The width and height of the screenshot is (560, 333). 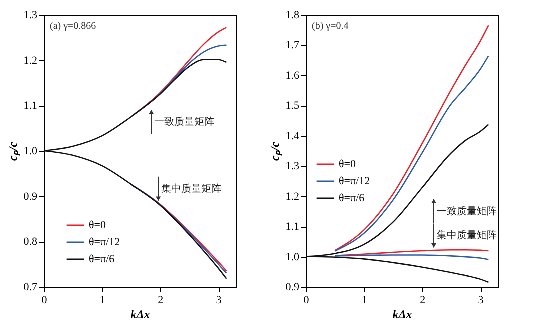 I want to click on y-tick-label: 1.7, so click(x=293, y=46).